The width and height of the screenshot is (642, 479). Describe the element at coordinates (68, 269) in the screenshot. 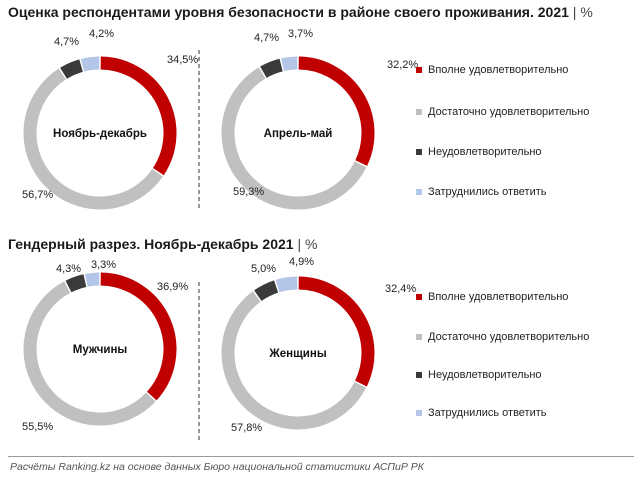

I see `data-label-neudovl: 4,3%` at that location.